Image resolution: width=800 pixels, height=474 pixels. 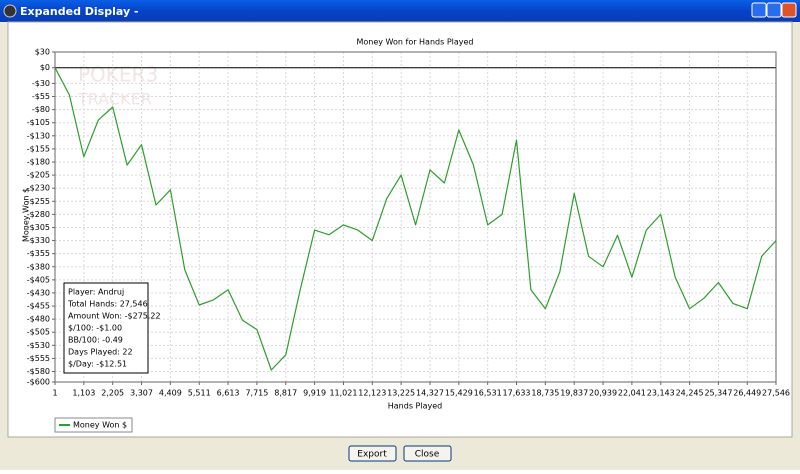 I want to click on x-tick-label: 3,307, so click(x=141, y=393).